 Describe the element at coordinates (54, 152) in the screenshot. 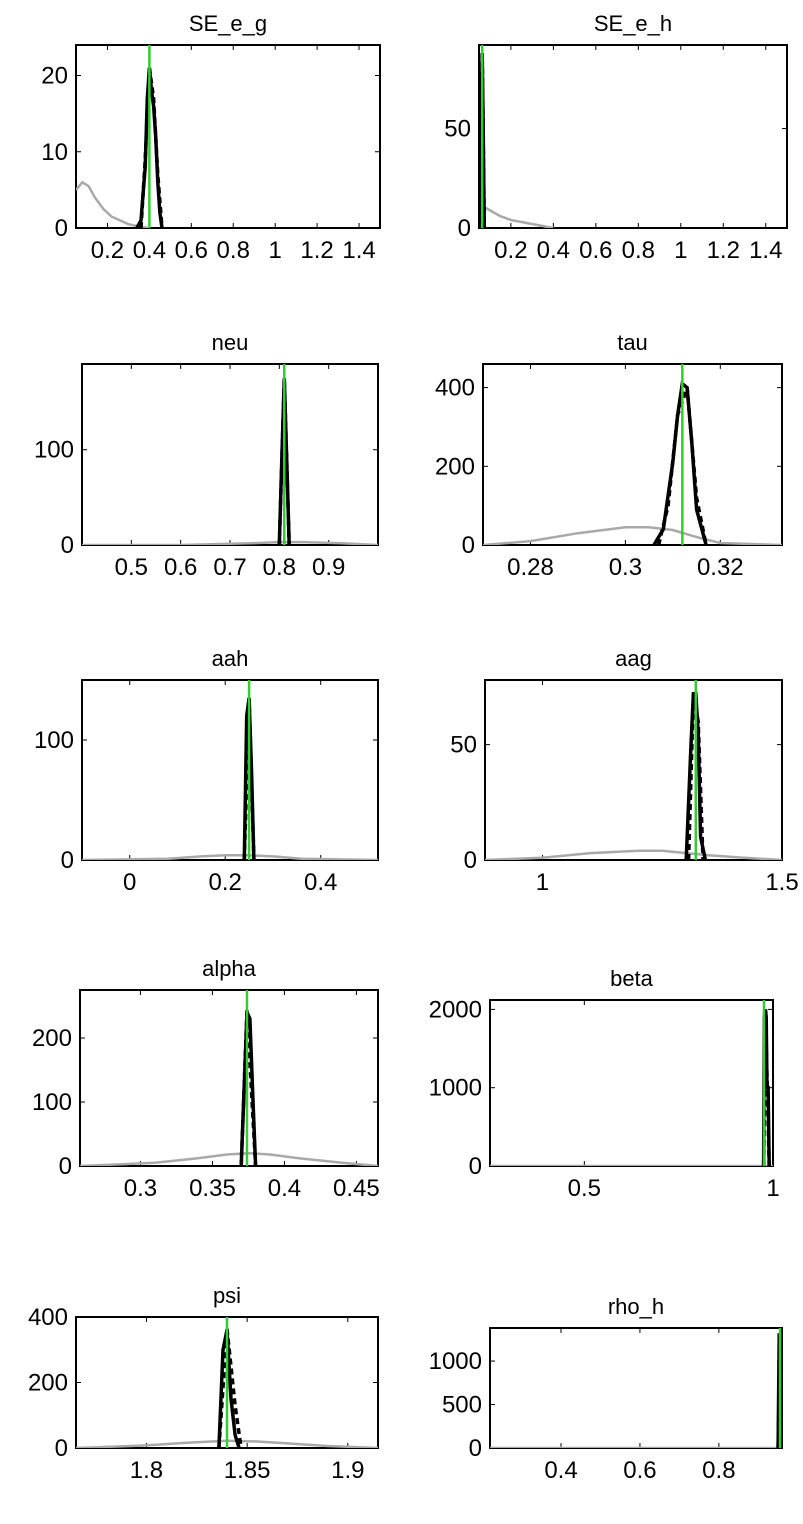

I see `y-tick-label: 10` at that location.